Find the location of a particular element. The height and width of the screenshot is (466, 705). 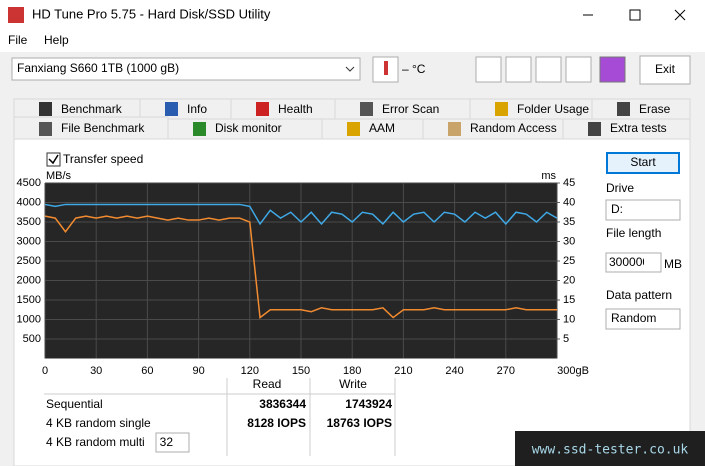

tab-label: Erase is located at coordinates (655, 109).